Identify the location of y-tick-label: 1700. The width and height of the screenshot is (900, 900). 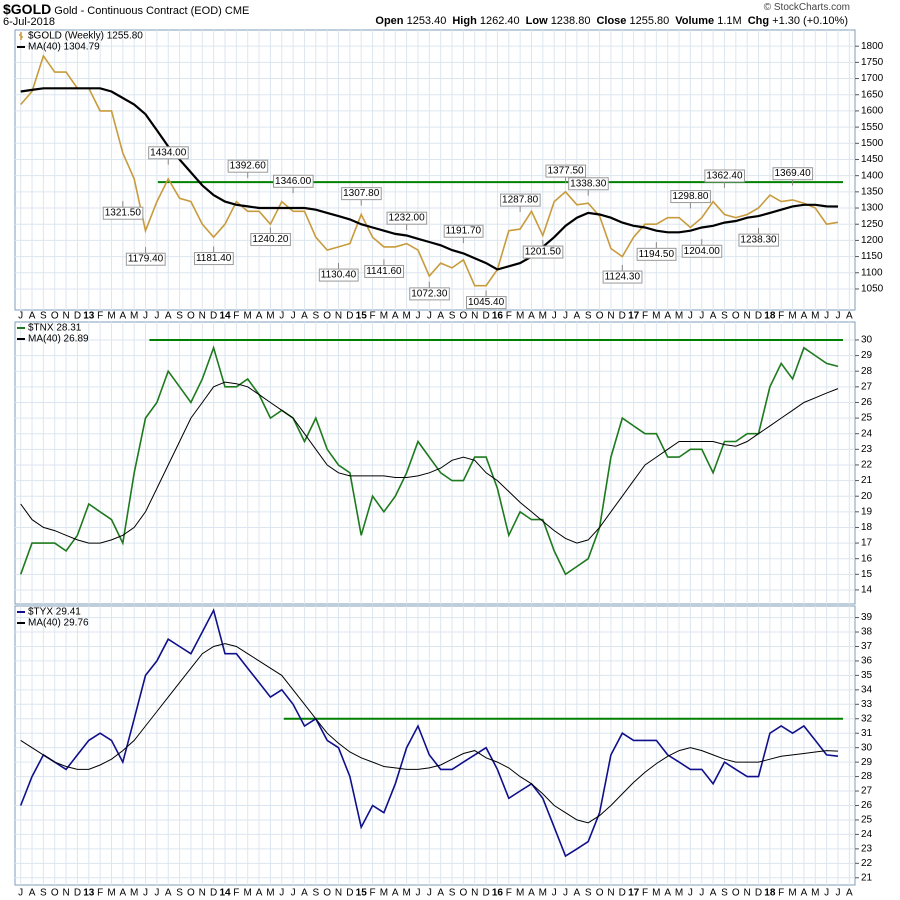
(872, 78).